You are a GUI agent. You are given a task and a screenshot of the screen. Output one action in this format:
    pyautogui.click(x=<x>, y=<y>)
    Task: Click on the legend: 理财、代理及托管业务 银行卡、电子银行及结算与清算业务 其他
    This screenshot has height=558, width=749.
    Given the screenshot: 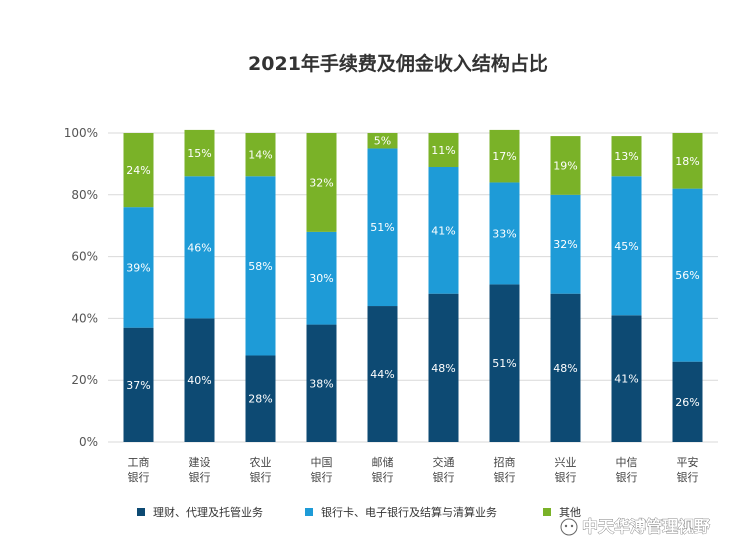 What is the action you would take?
    pyautogui.click(x=359, y=512)
    